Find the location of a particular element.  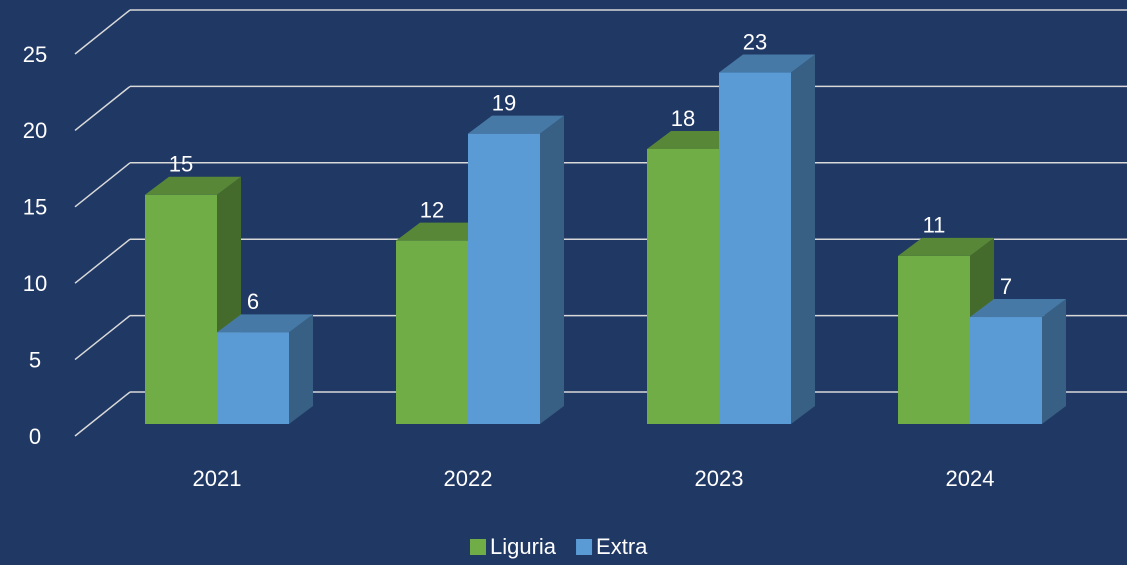

legend-label: Extra is located at coordinates (622, 546).